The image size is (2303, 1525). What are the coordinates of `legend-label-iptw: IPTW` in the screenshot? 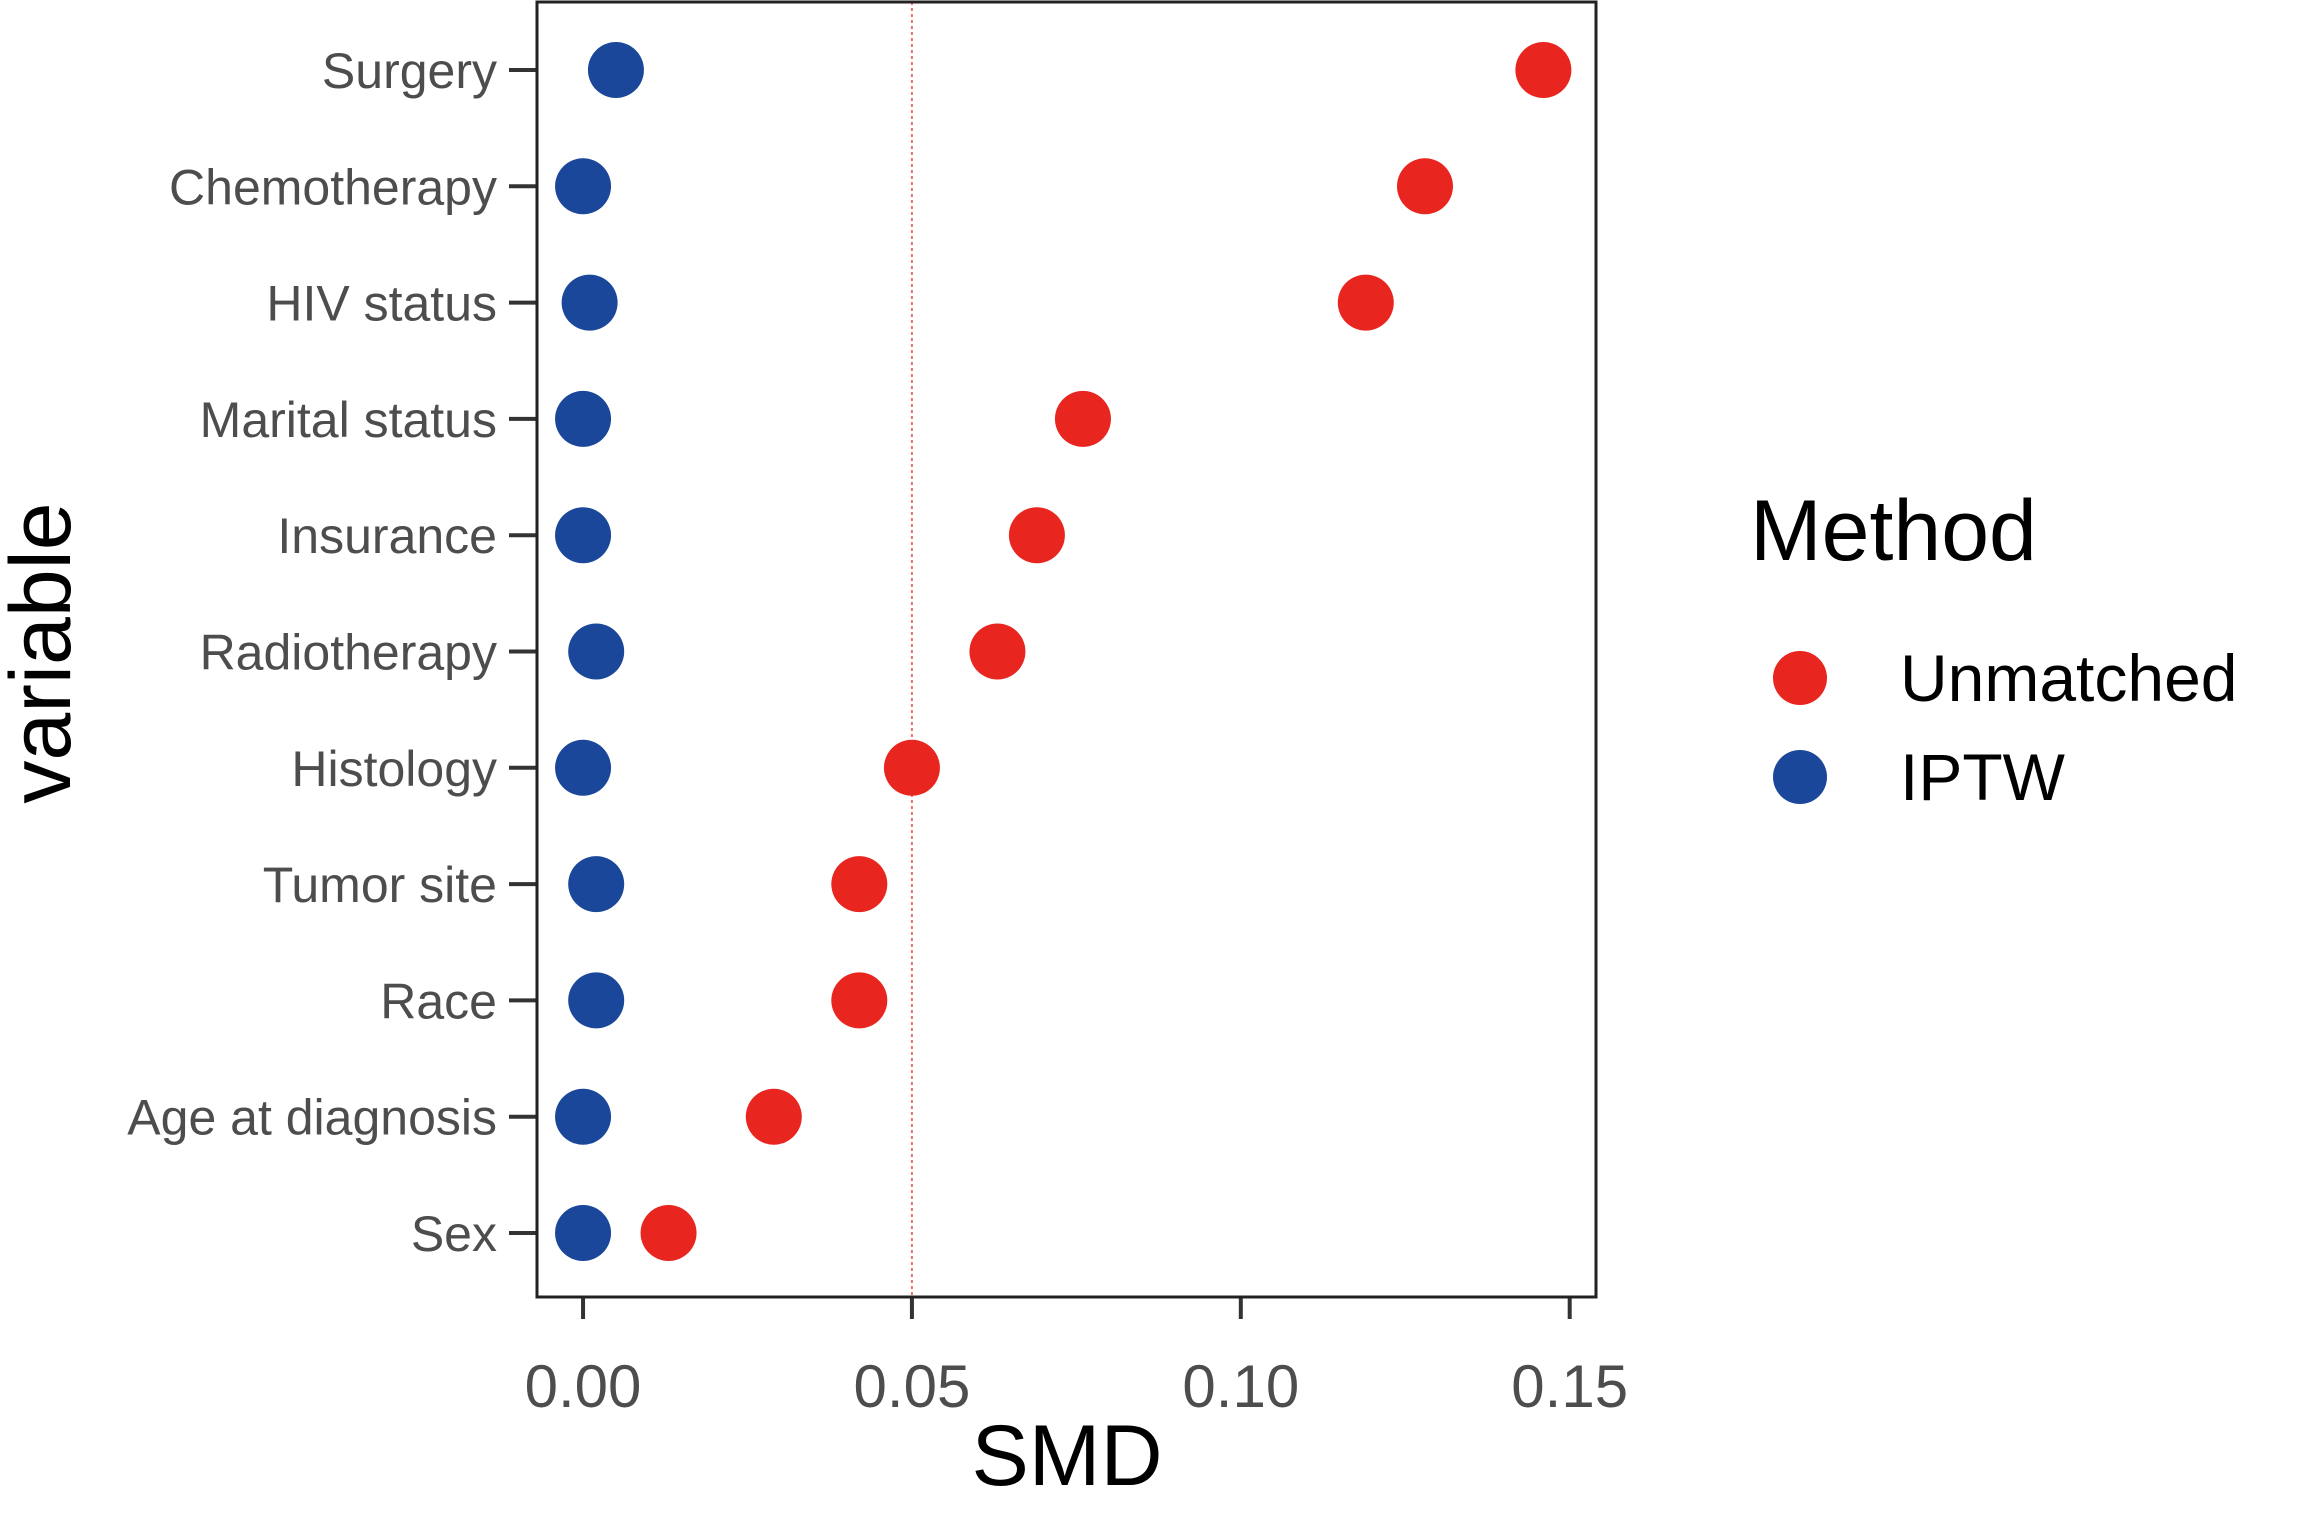 It's located at (1983, 777).